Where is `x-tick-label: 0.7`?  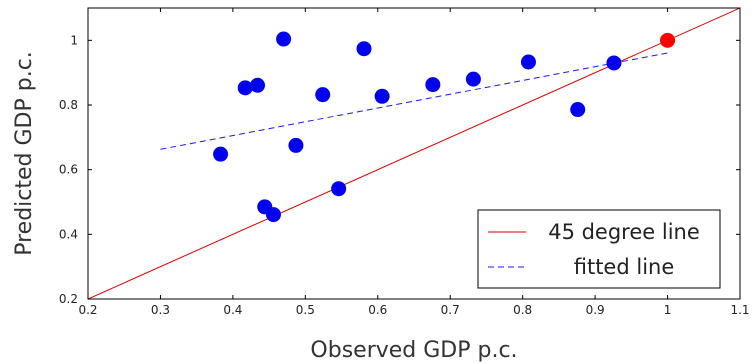 x-tick-label: 0.7 is located at coordinates (450, 310).